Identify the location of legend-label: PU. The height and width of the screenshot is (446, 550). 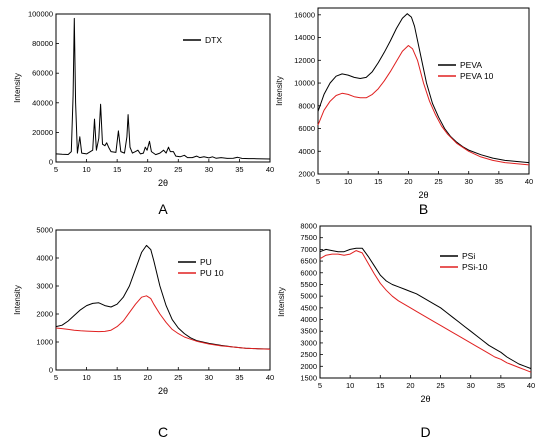
(206, 262).